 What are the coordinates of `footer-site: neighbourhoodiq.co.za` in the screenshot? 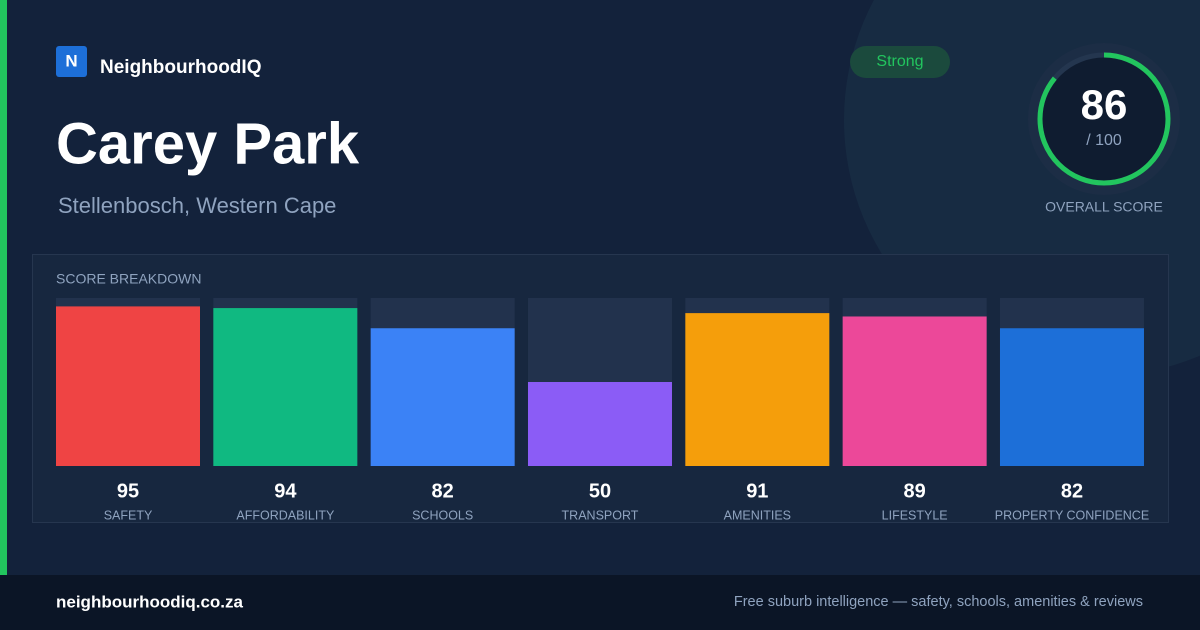 It's located at (150, 601).